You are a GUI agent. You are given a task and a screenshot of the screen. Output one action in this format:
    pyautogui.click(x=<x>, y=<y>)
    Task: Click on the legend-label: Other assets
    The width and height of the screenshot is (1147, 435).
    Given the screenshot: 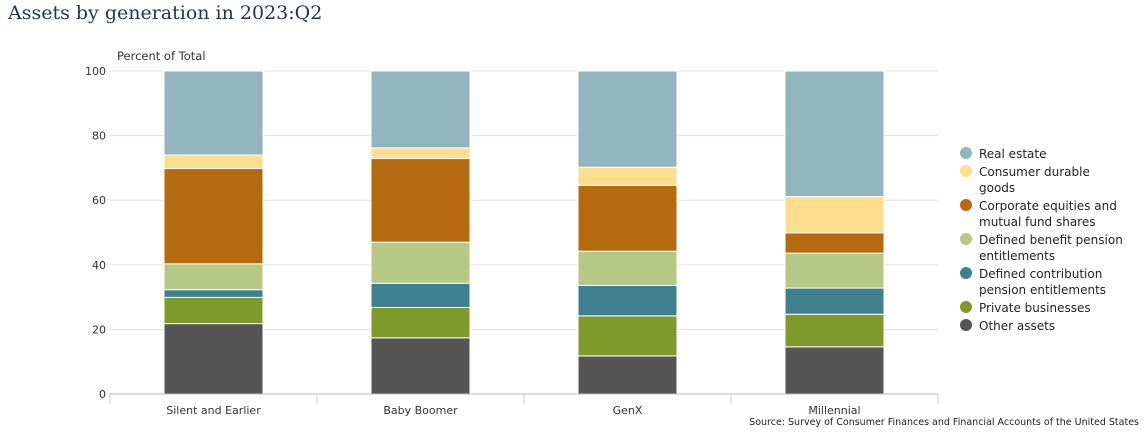 What is the action you would take?
    pyautogui.click(x=1017, y=326)
    